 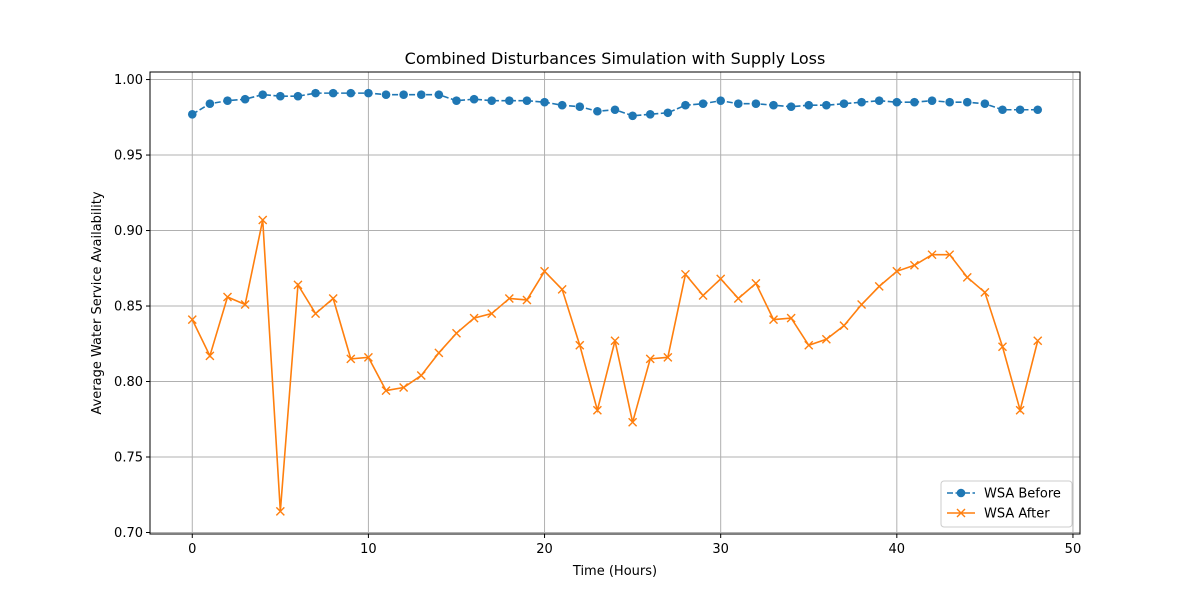 I want to click on y-axis-label: Average Water Service Availability, so click(x=97, y=302).